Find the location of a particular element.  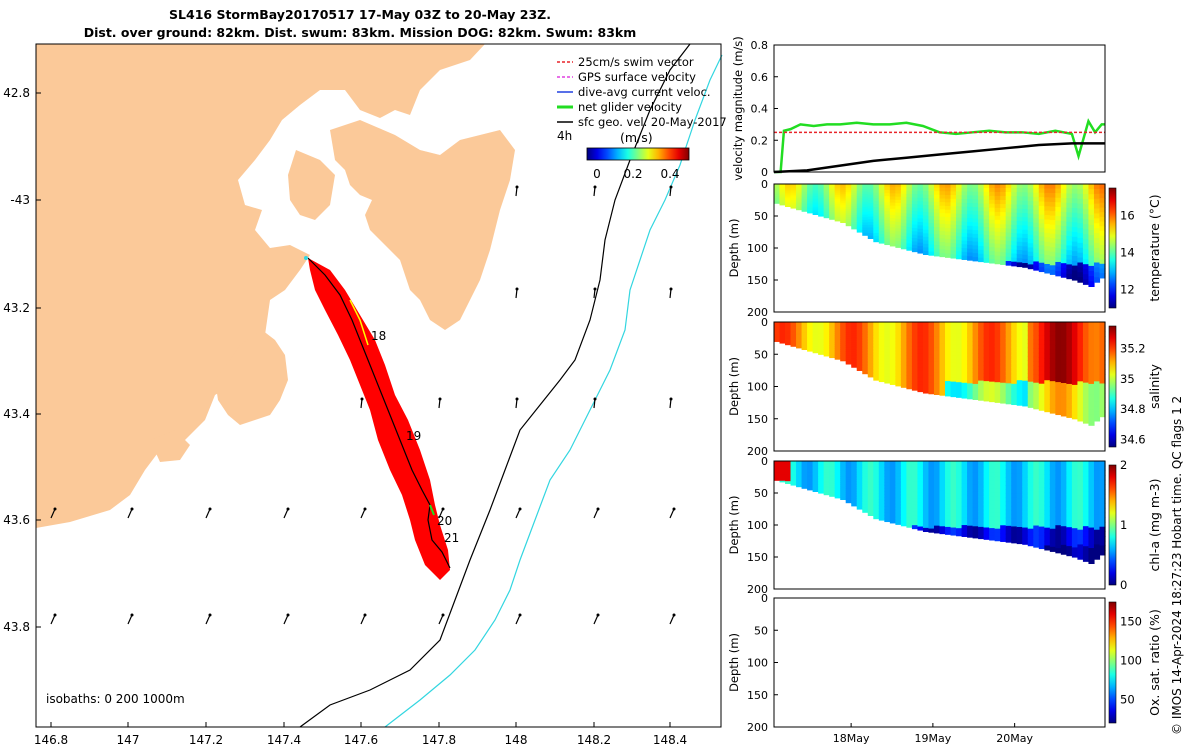

colorbar-label: salinity is located at coordinates (1154, 385).